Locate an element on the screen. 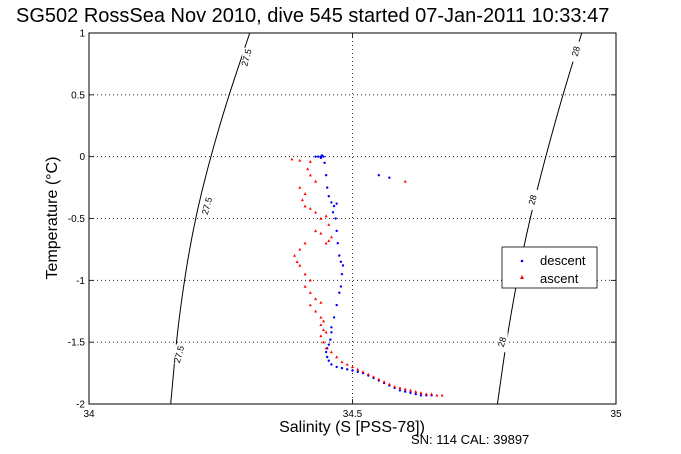 This screenshot has height=454, width=681. legend-ascent-marker is located at coordinates (522, 277).